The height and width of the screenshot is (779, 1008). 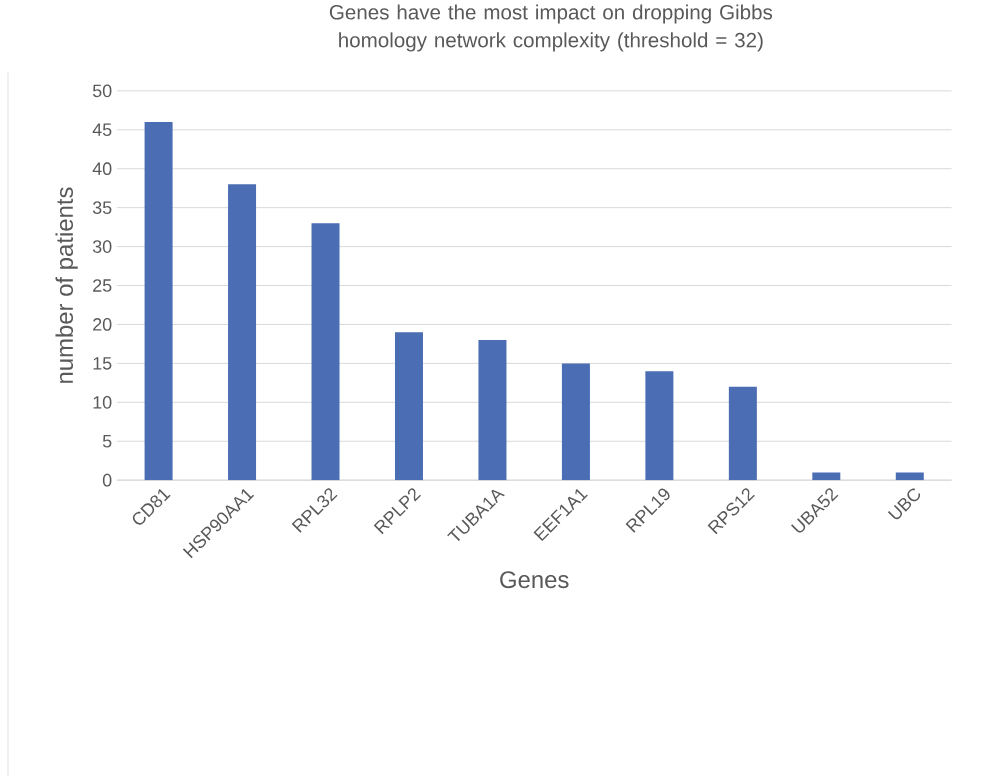 I want to click on y-tick-label: 40, so click(x=102, y=169).